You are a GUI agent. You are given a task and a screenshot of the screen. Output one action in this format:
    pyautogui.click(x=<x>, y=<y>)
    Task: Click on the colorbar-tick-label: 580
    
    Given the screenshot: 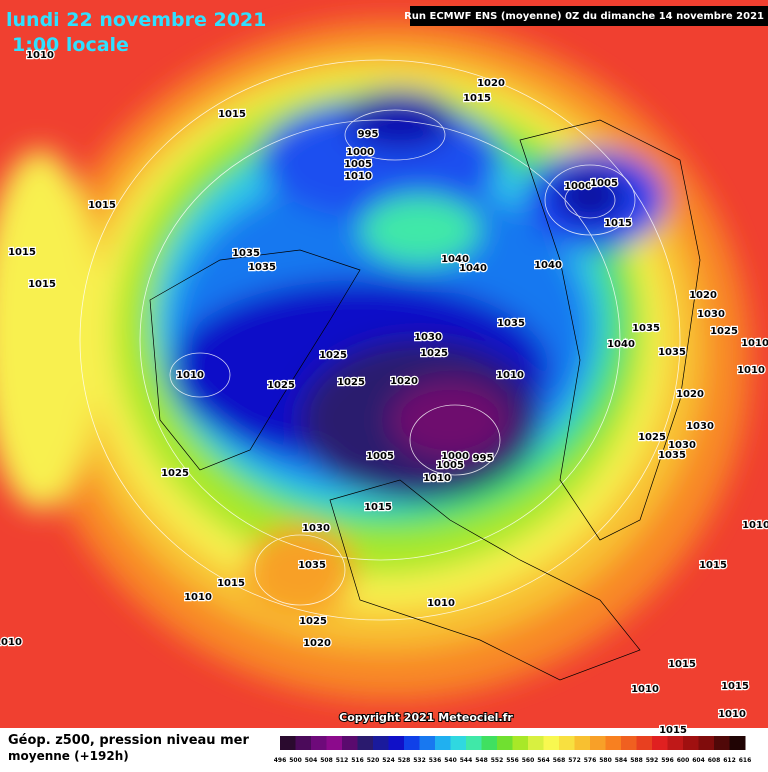 What is the action you would take?
    pyautogui.click(x=605, y=760)
    